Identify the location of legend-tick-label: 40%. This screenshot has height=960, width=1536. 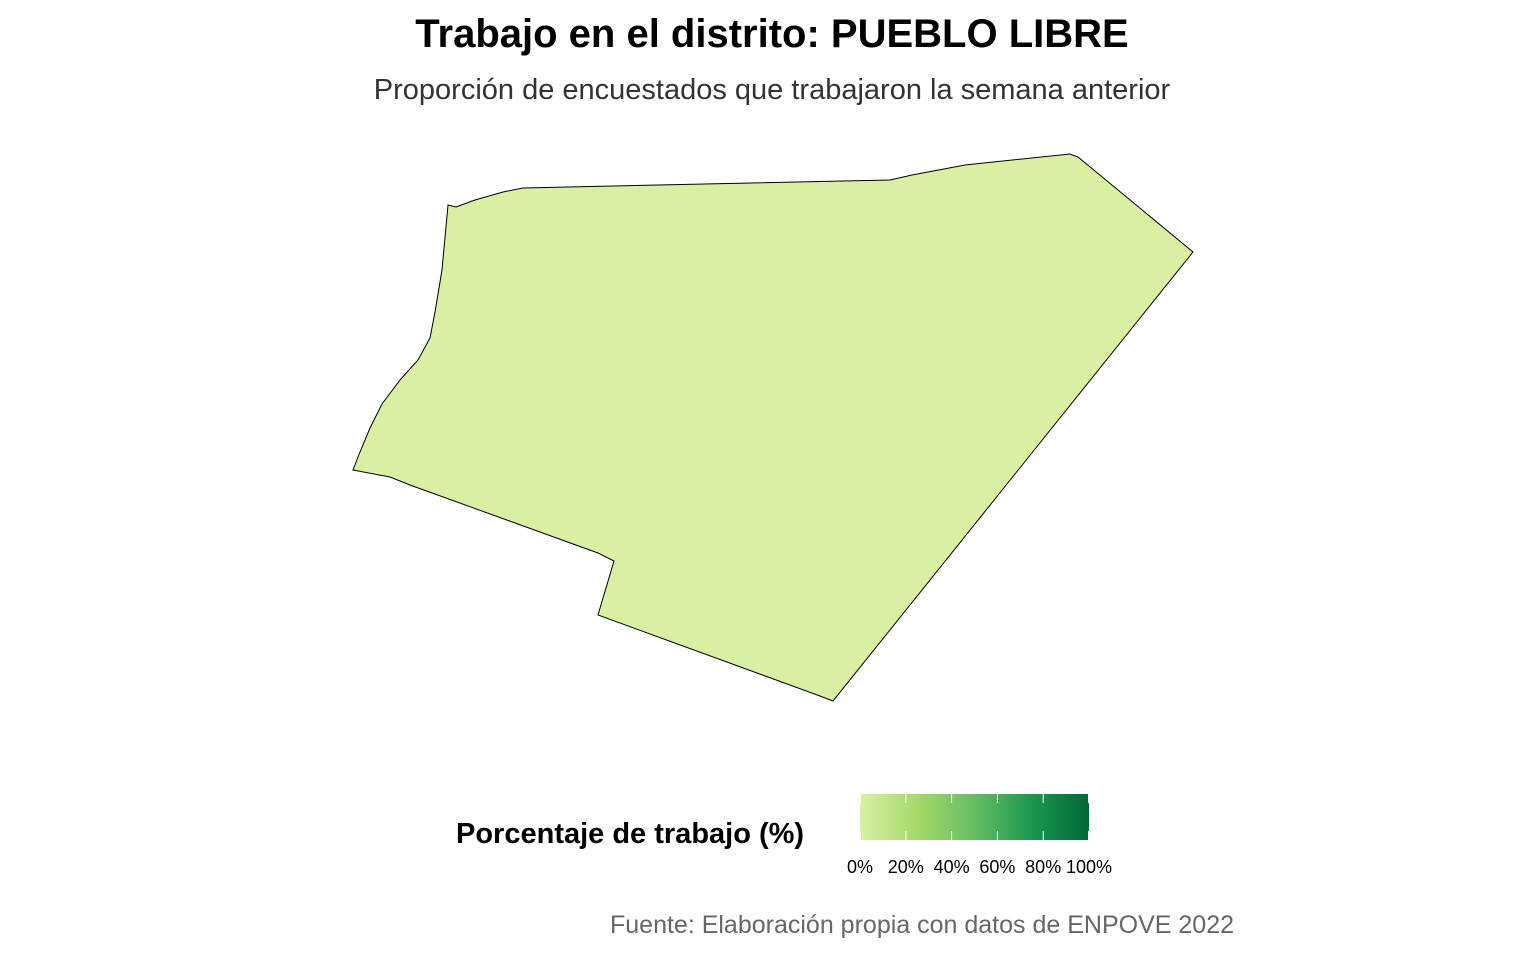
(951, 867).